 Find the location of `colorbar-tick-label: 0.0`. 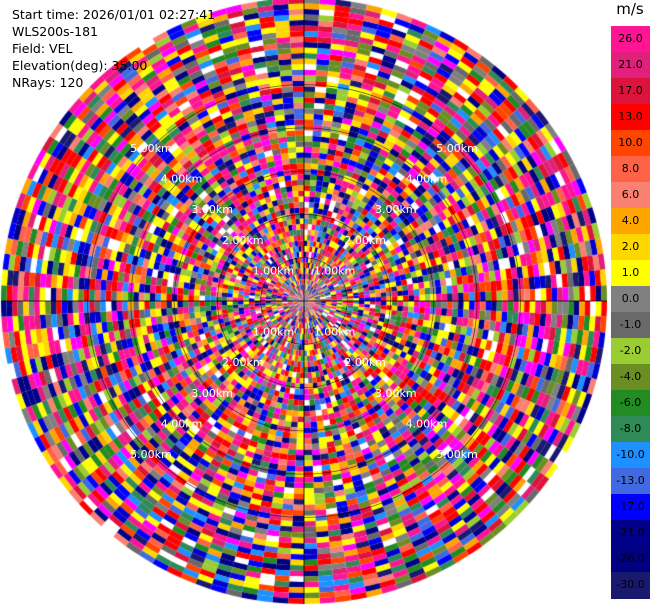

colorbar-tick-label: 0.0 is located at coordinates (630, 298).